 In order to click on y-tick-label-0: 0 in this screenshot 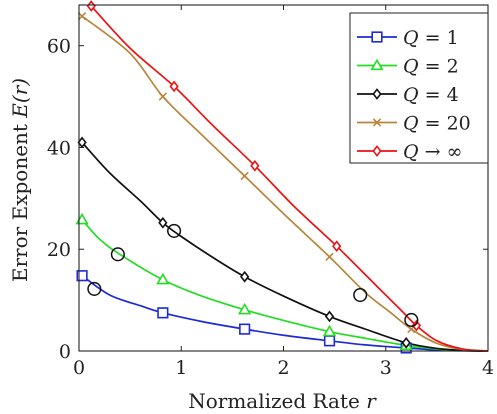, I will do `click(65, 352)`.